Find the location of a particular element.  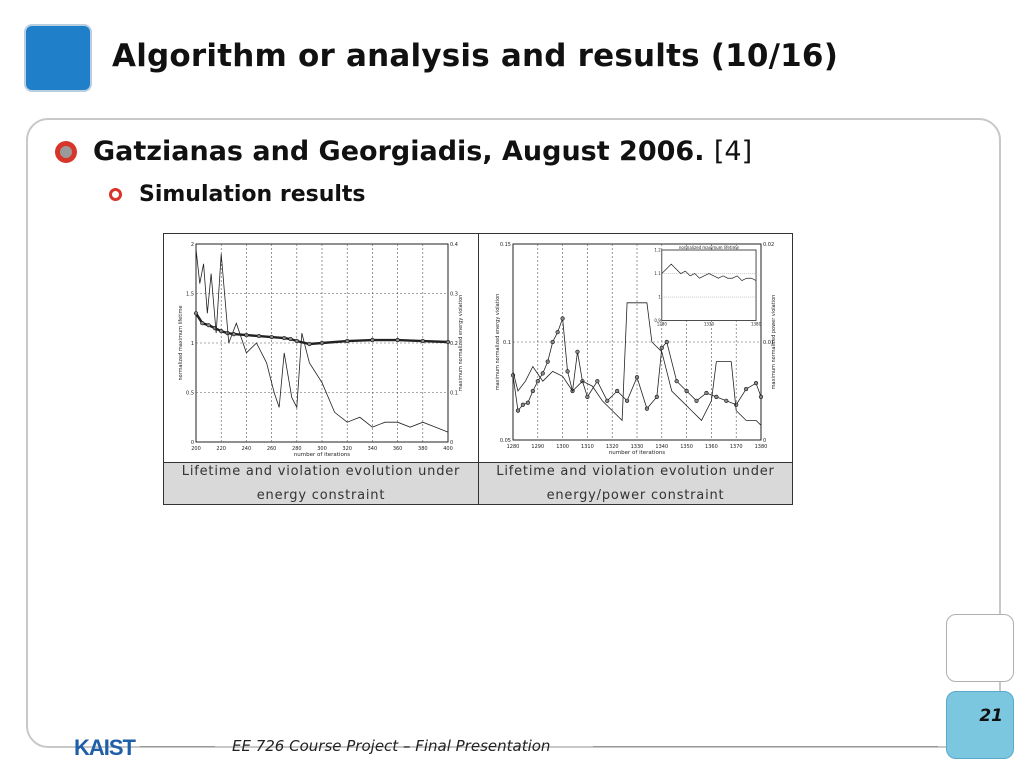

bullet-level2-icon is located at coordinates (115, 194).